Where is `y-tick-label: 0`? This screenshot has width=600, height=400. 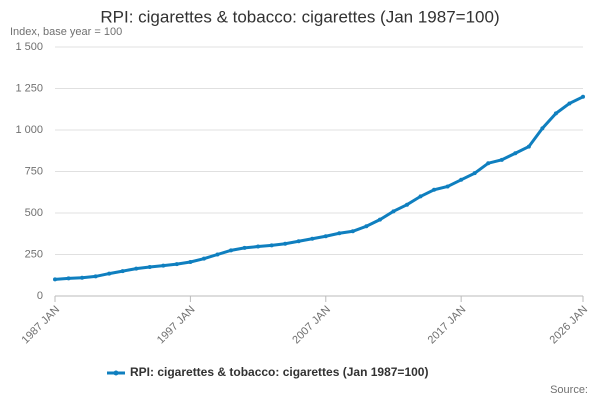 y-tick-label: 0 is located at coordinates (40, 296).